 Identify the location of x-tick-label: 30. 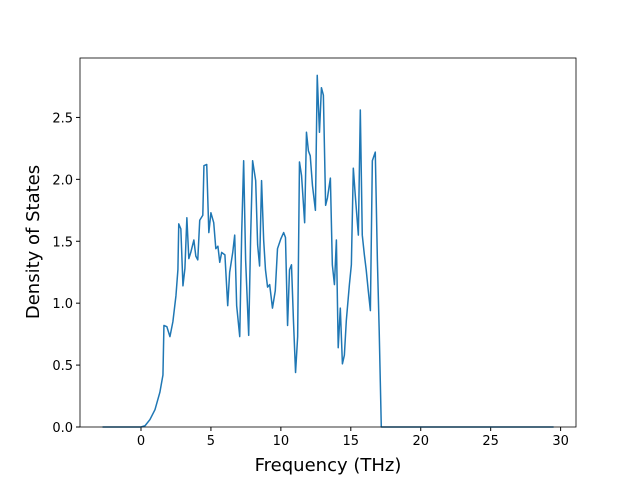
(560, 441).